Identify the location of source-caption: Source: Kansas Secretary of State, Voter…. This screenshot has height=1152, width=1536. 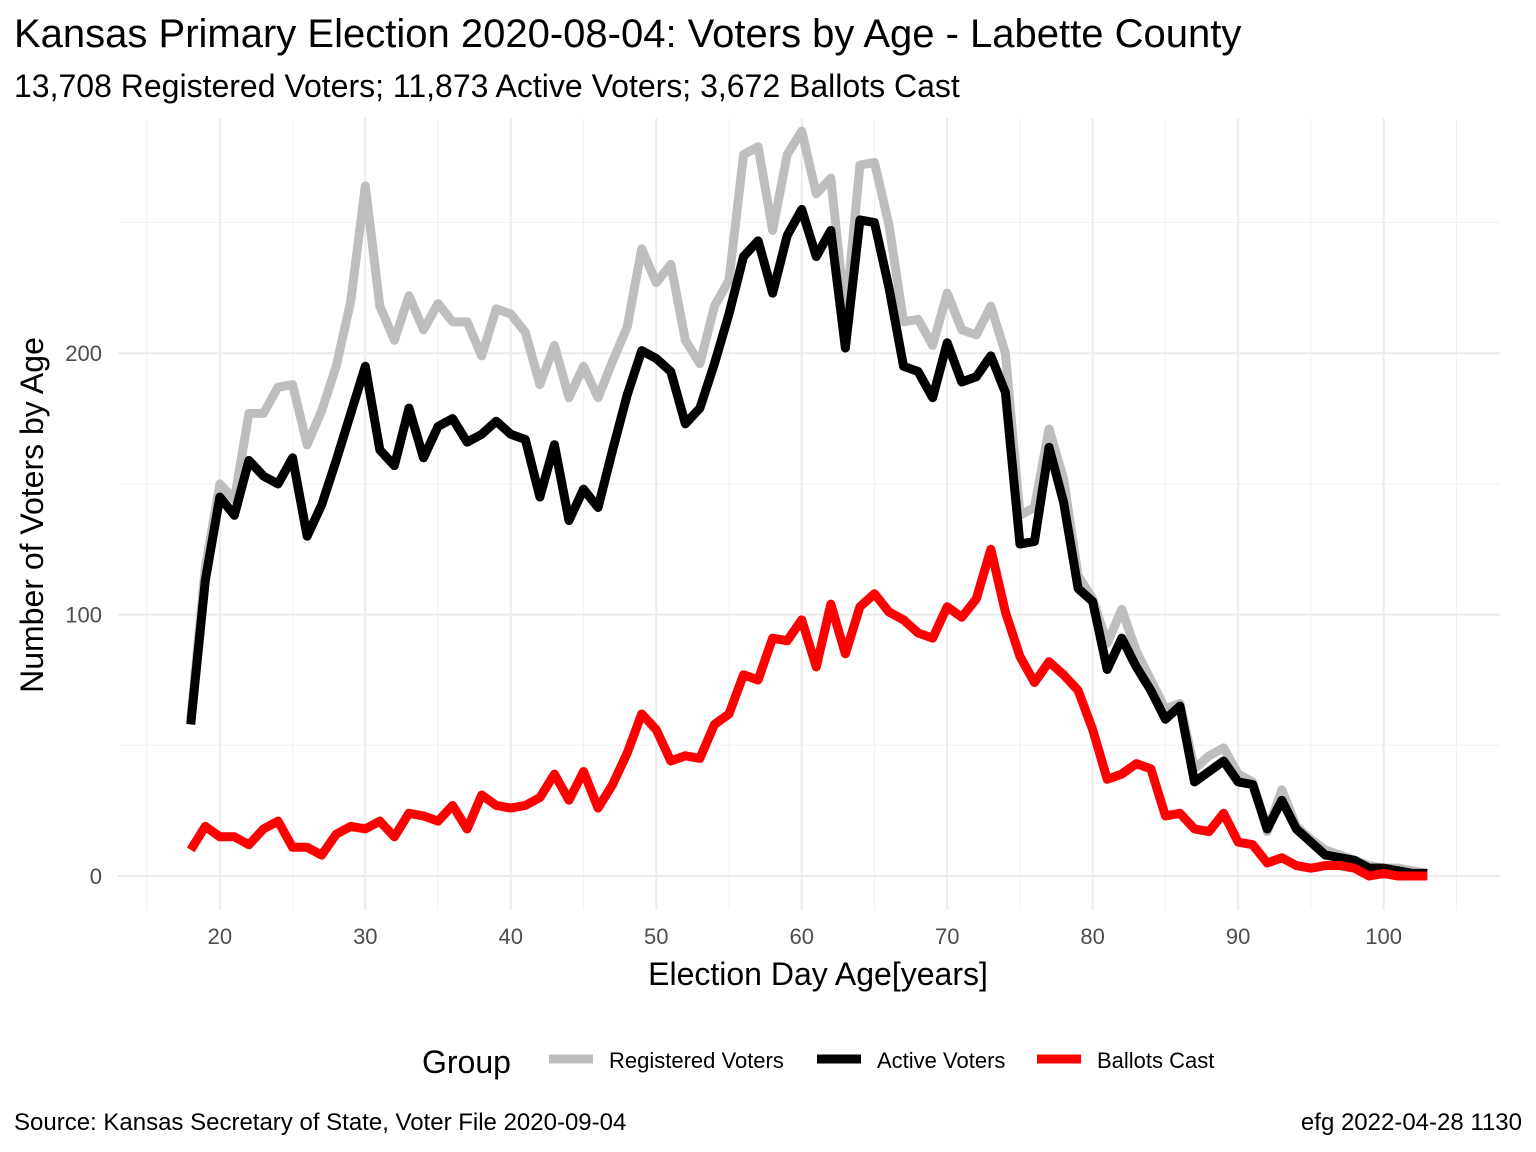
(320, 1122).